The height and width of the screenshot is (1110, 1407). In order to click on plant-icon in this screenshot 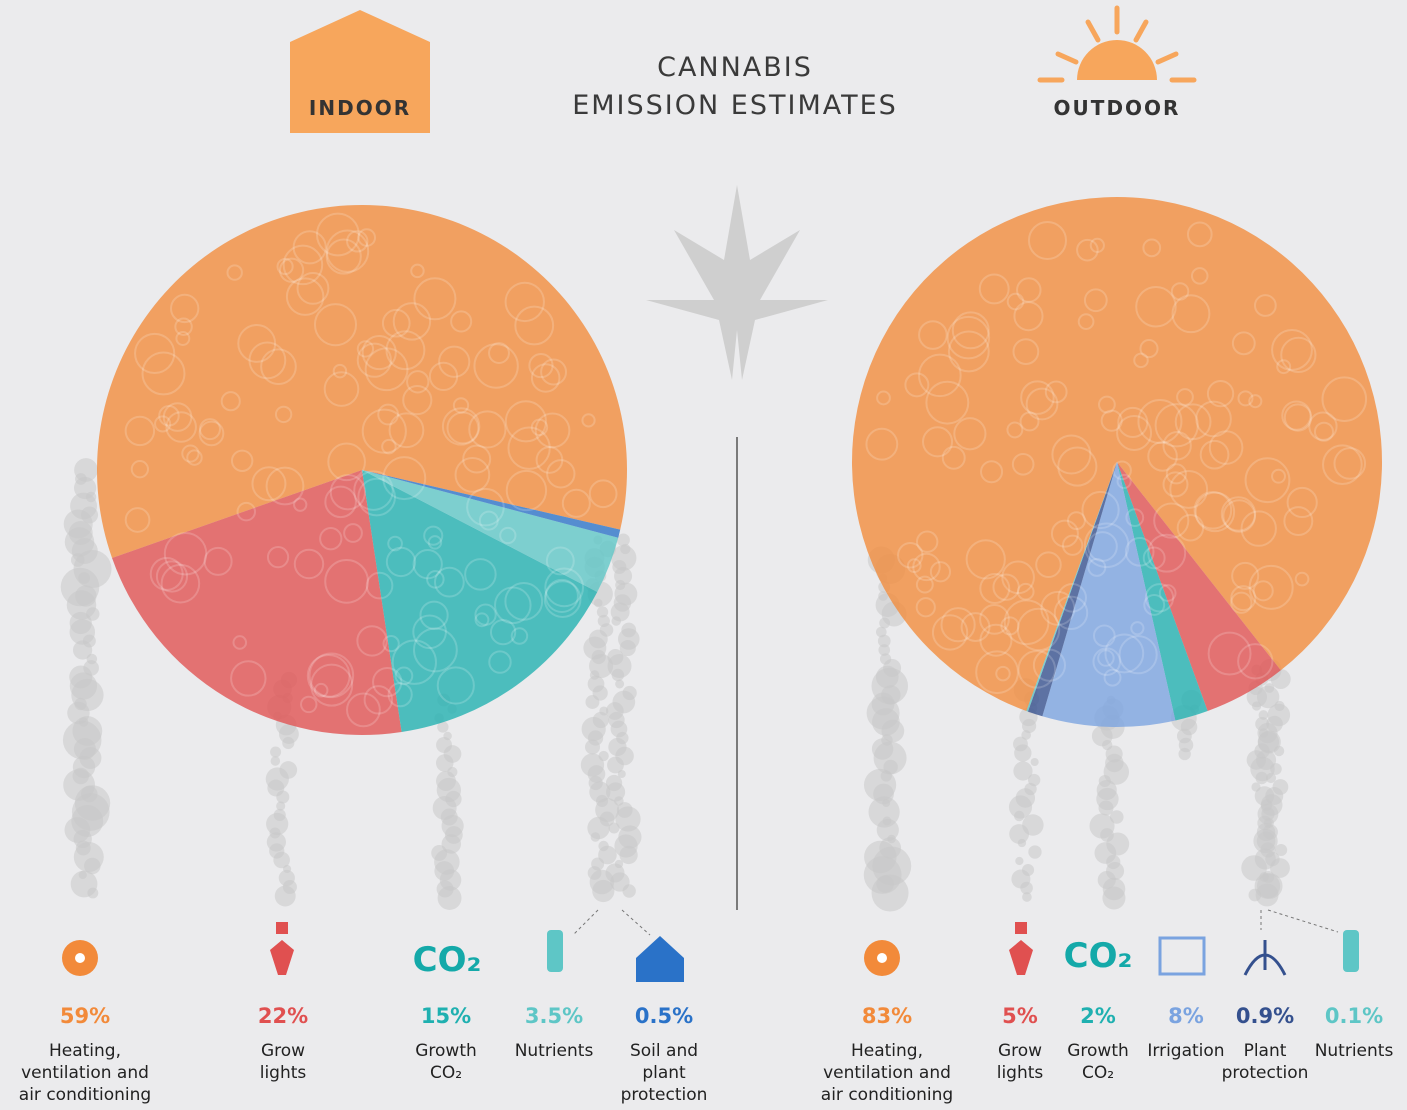, I will do `click(1265, 958)`.